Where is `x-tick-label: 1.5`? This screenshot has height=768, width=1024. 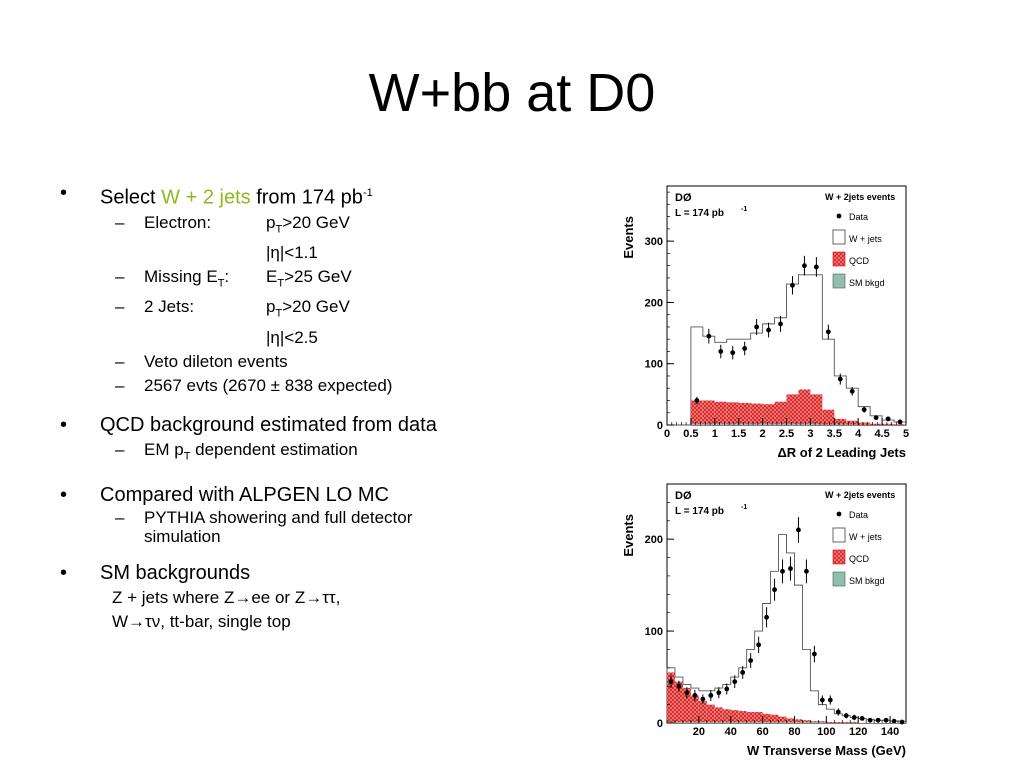 x-tick-label: 1.5 is located at coordinates (738, 434).